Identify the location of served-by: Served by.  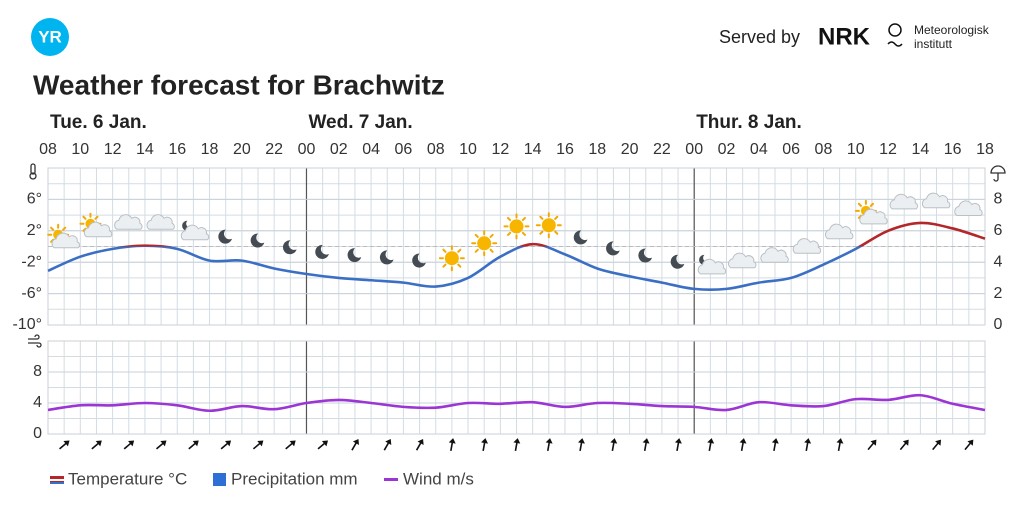
(759, 37).